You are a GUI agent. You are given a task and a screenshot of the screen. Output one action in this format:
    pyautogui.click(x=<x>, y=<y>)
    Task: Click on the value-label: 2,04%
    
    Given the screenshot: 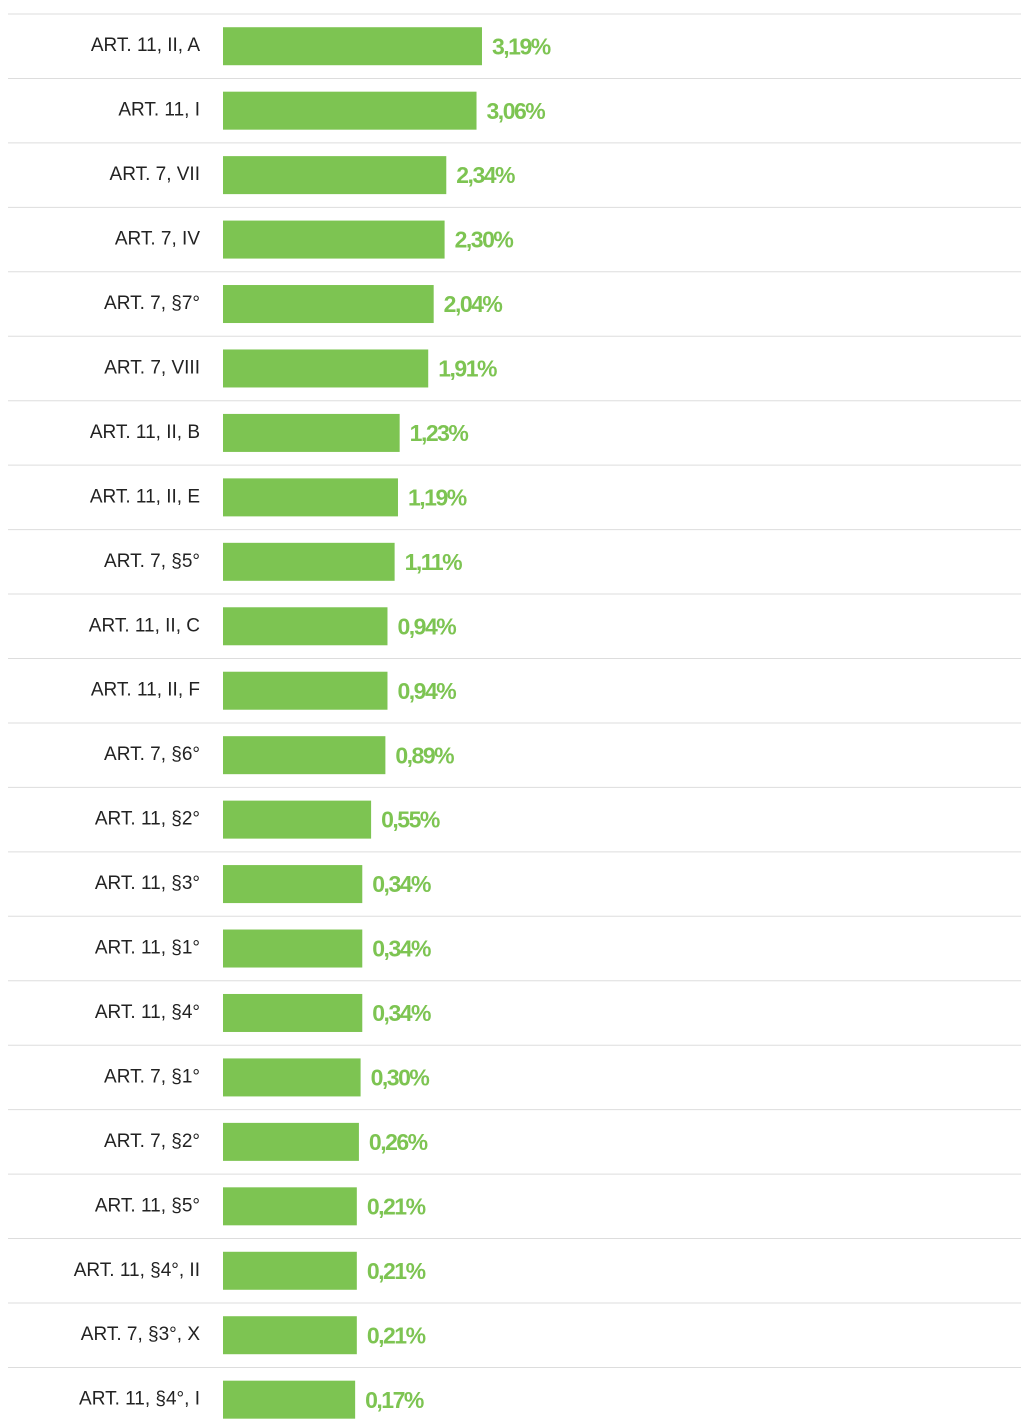 What is the action you would take?
    pyautogui.click(x=473, y=304)
    